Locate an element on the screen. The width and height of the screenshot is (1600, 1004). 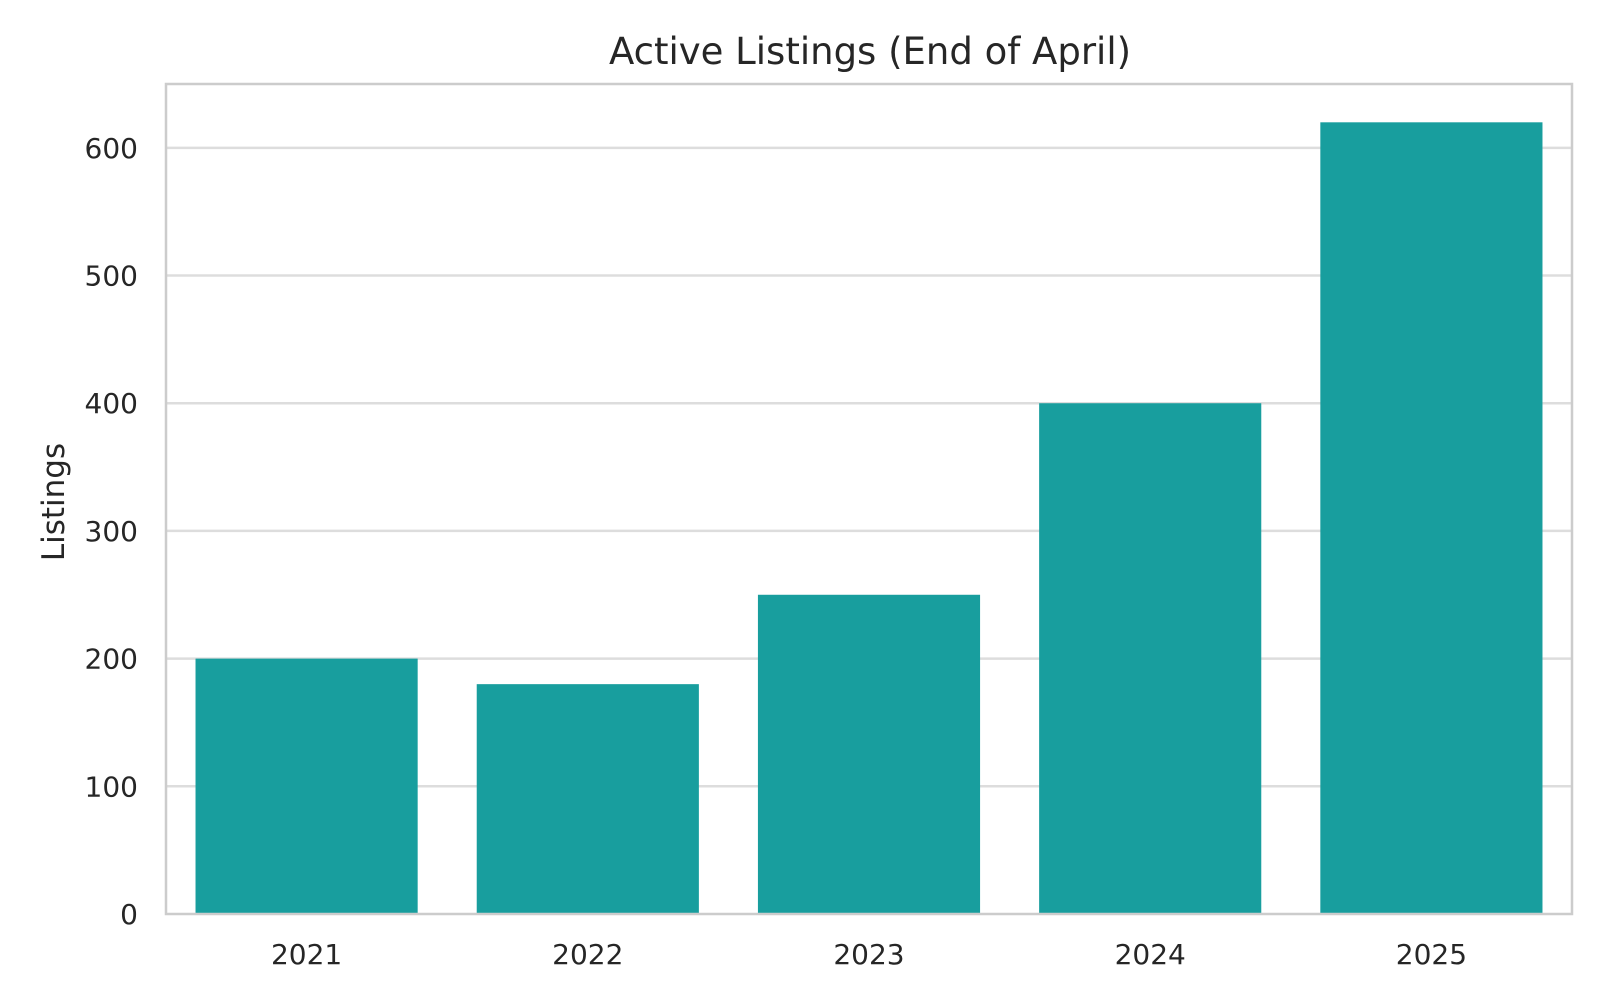
x-tick-labels: 2021 2022 2023 2024 2025 is located at coordinates (869, 954).